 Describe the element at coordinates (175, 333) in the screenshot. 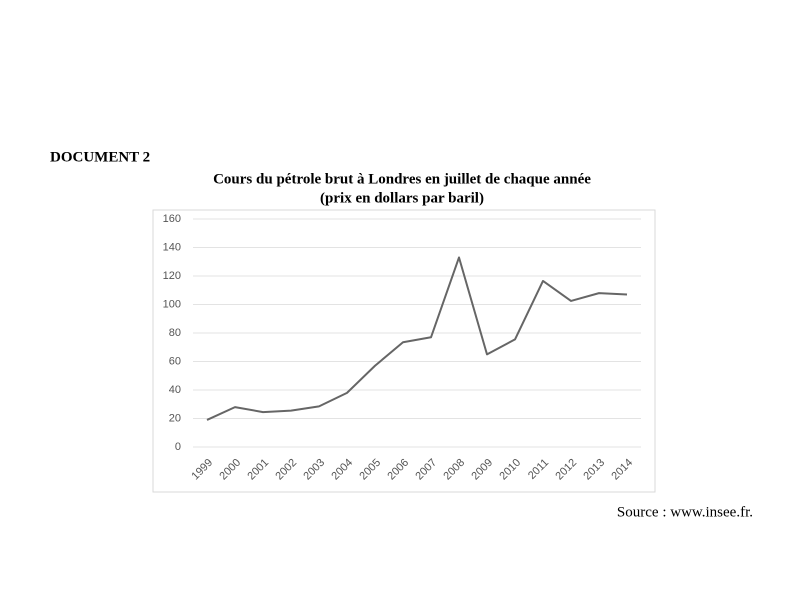

I see `y-tick-label: 80` at that location.